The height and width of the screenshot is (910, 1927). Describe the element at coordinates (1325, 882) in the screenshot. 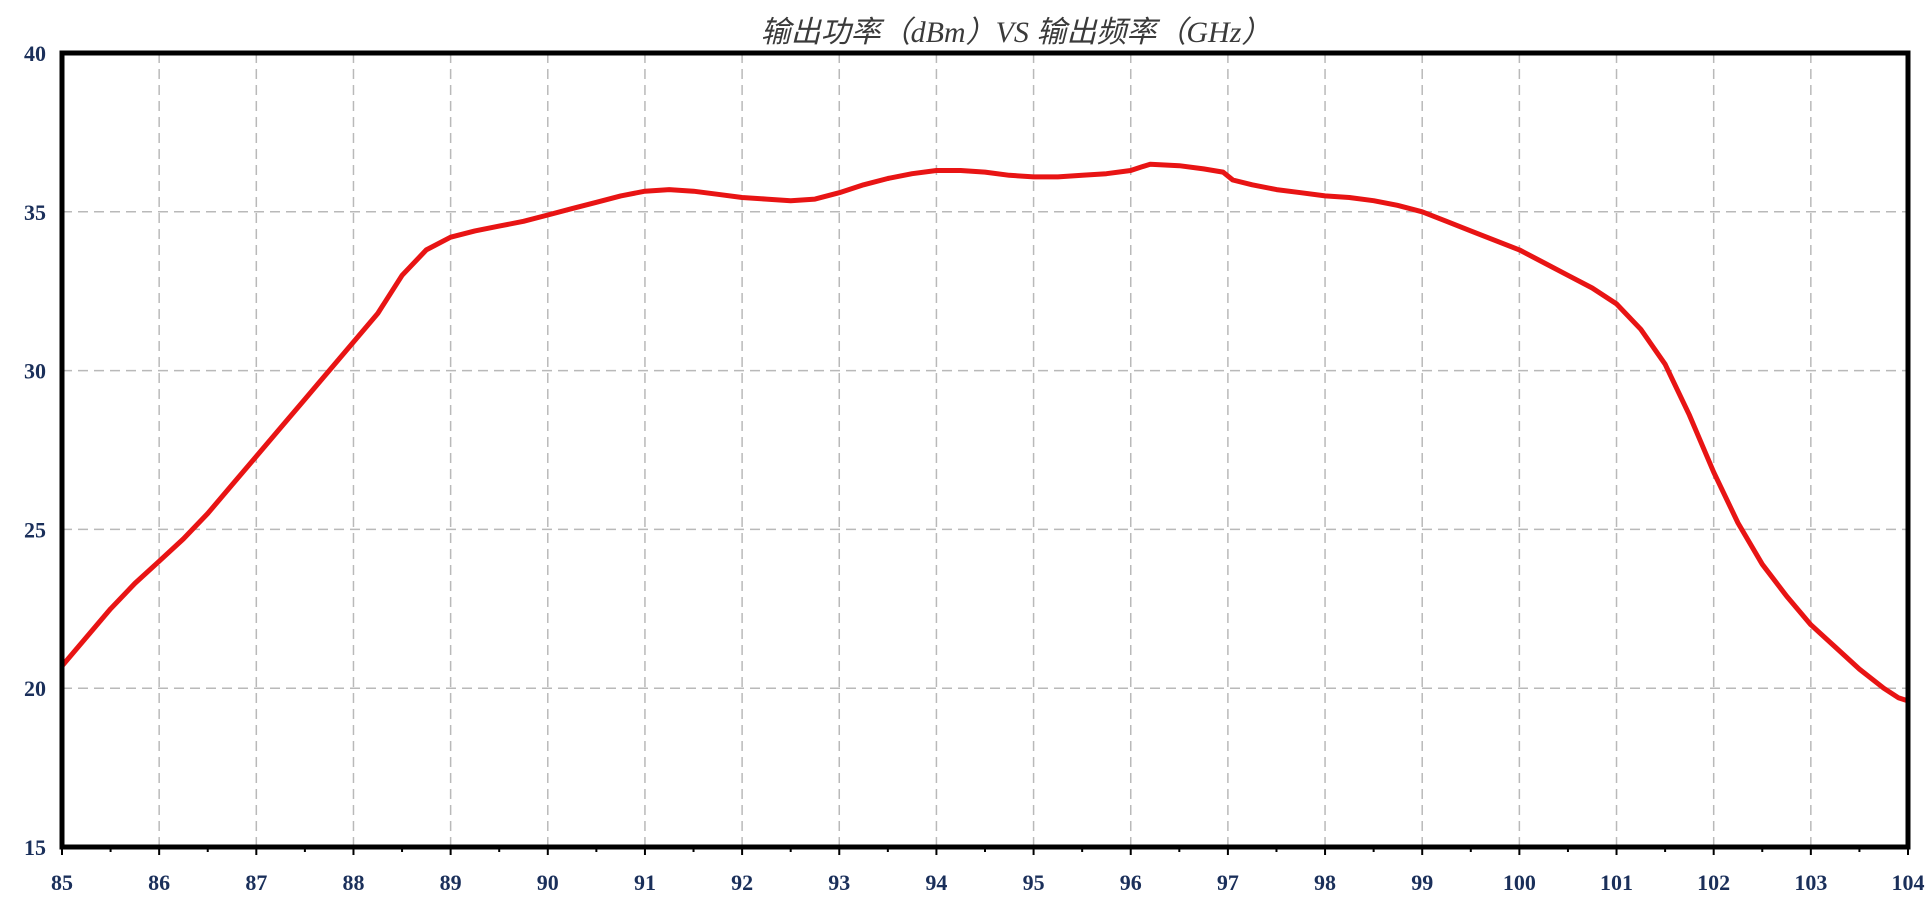

I see `x-tick-label: 98` at that location.